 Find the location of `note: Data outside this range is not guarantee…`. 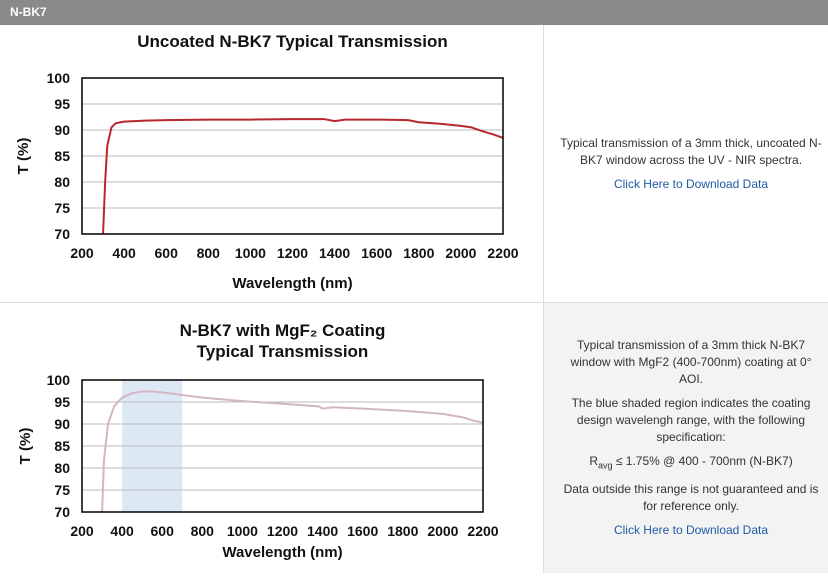

note: Data outside this range is not guarantee… is located at coordinates (691, 498).